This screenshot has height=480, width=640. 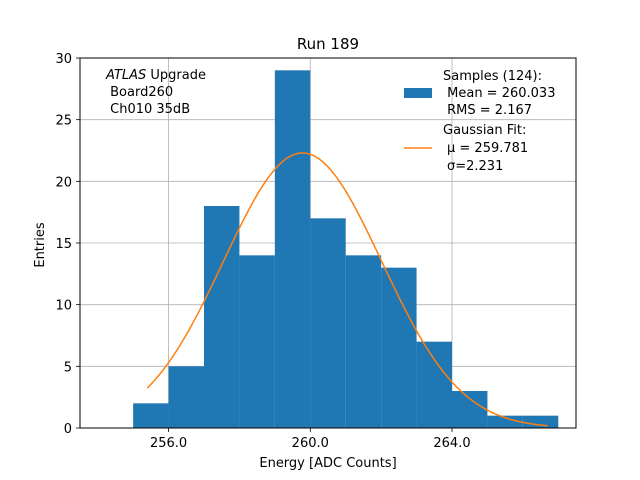 I want to click on channel-label: Ch010 35dB, so click(x=148, y=109).